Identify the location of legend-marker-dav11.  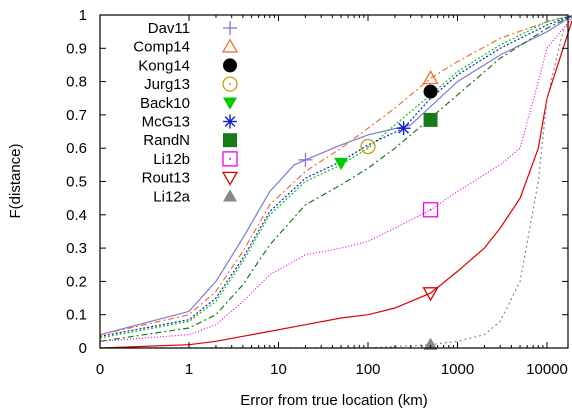
(230, 28).